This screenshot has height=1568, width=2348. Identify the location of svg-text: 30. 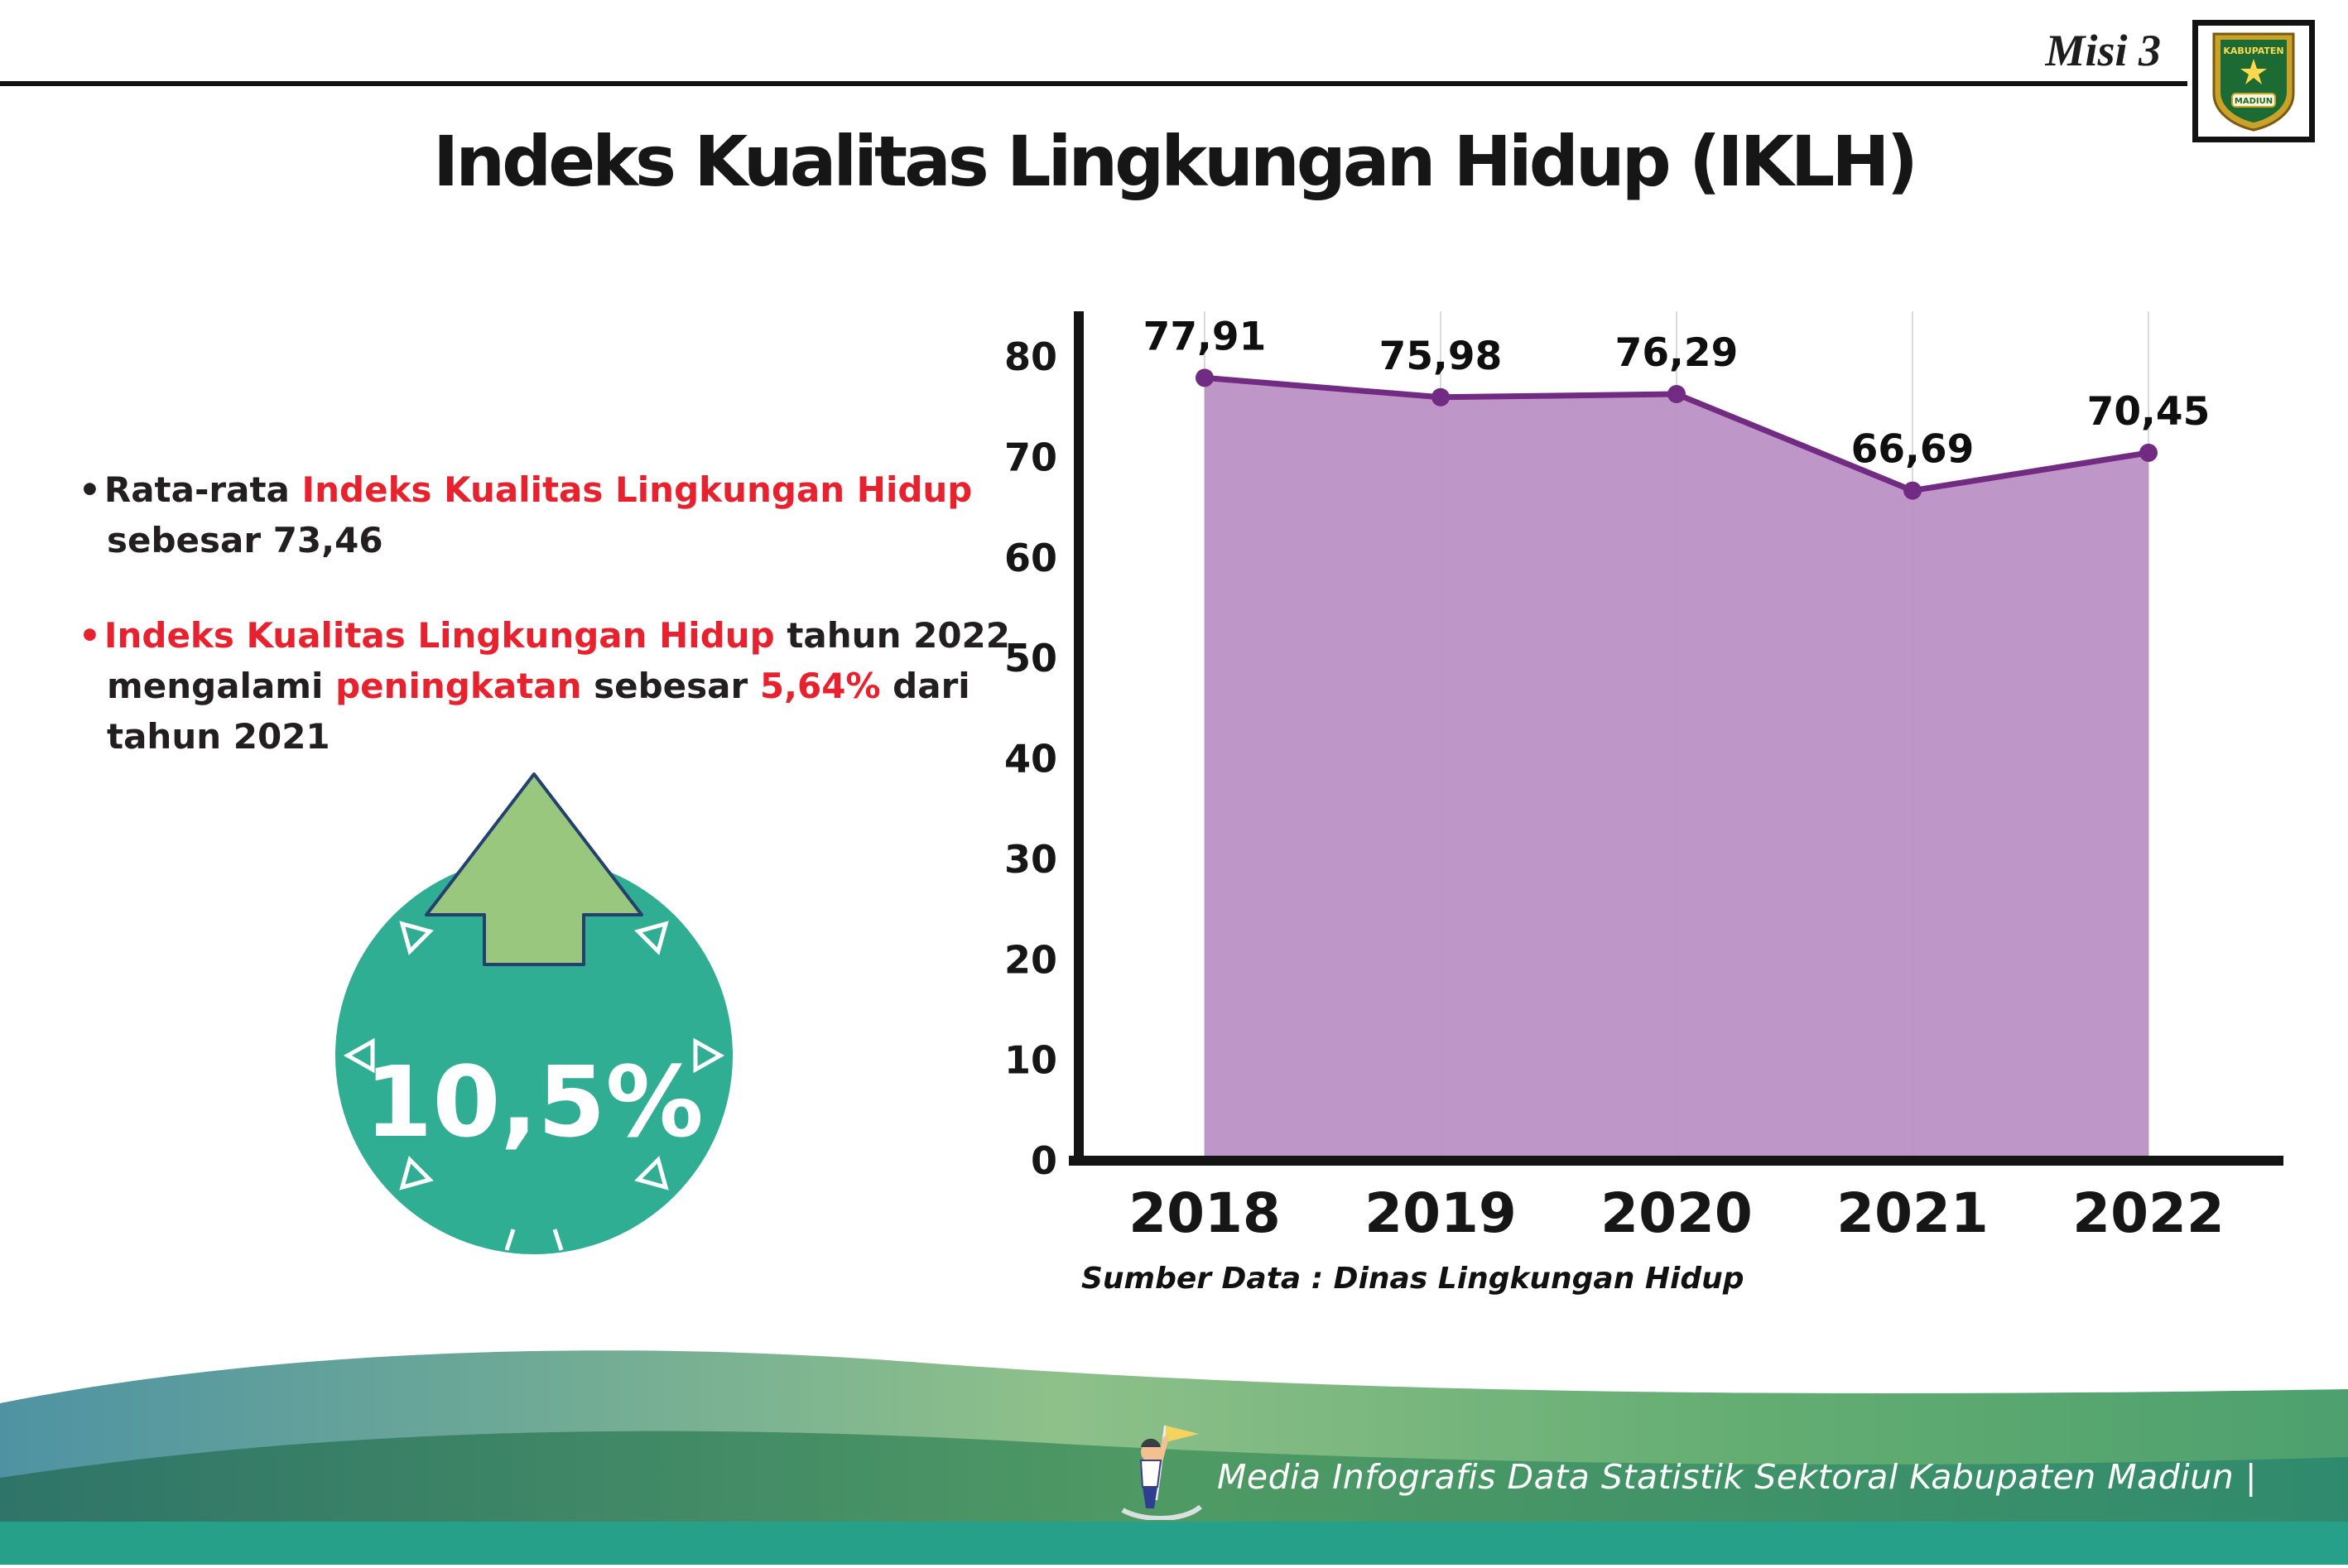
(1030, 859).